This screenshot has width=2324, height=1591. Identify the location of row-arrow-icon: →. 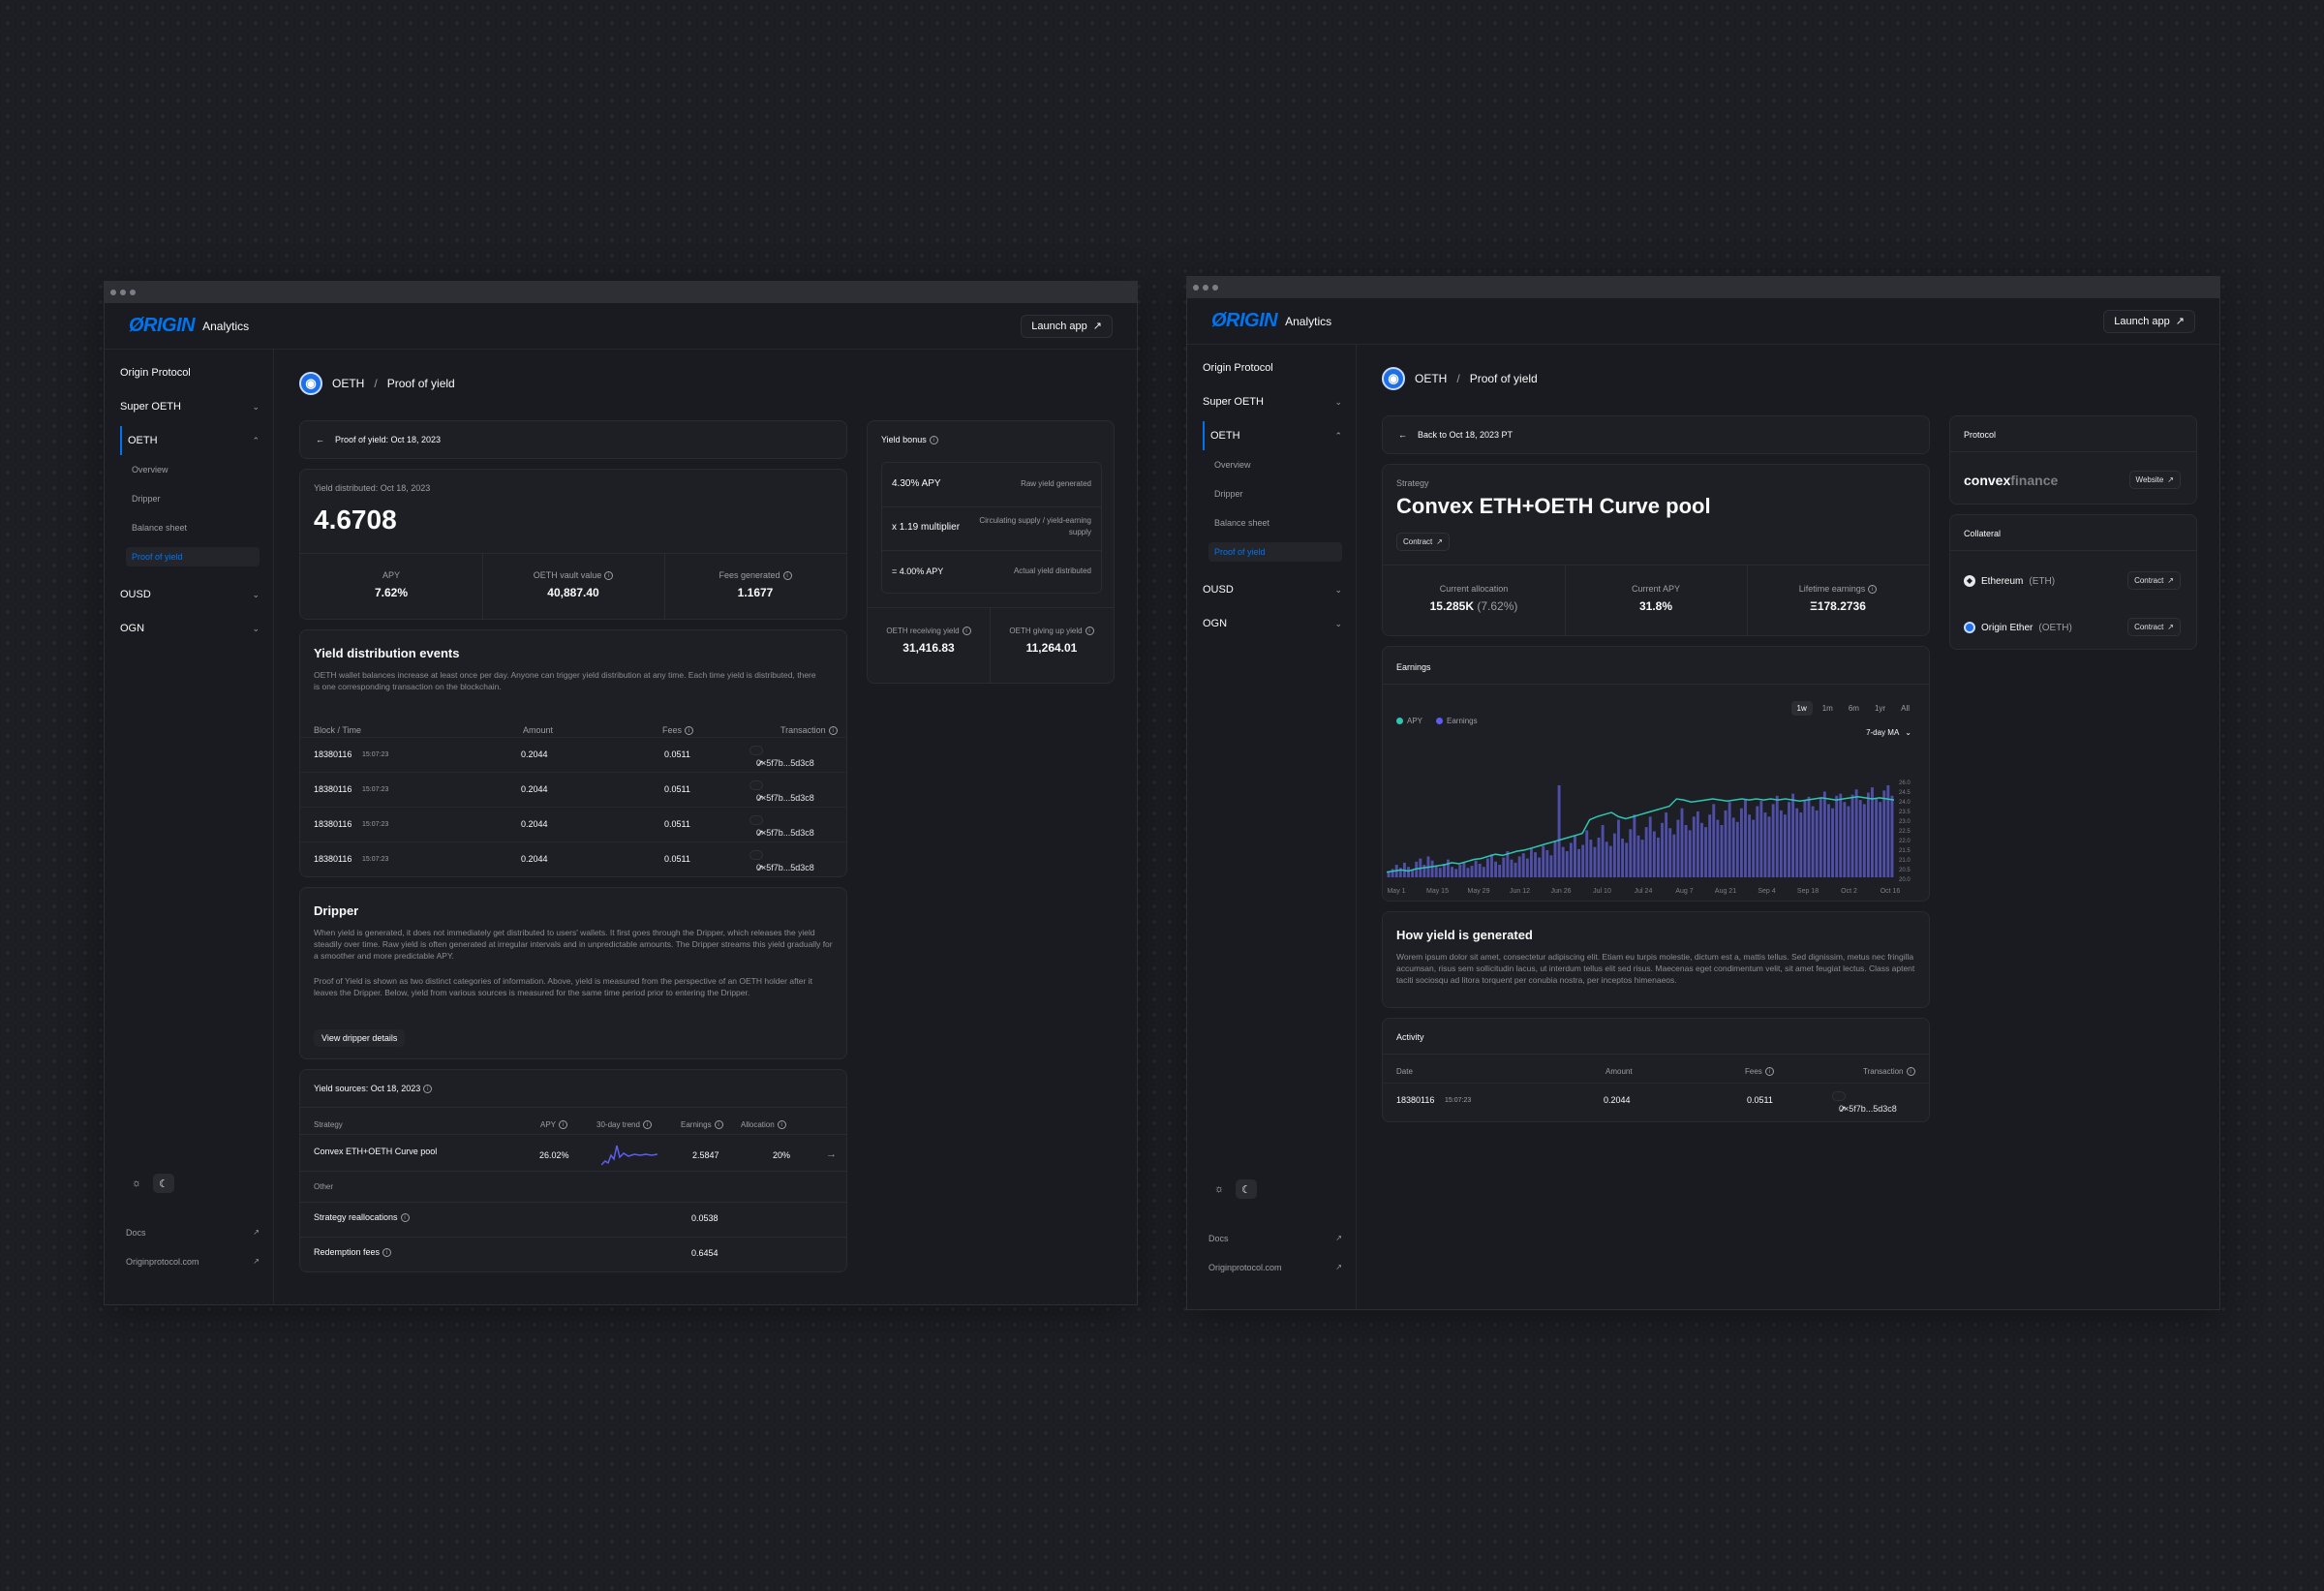
(832, 1154).